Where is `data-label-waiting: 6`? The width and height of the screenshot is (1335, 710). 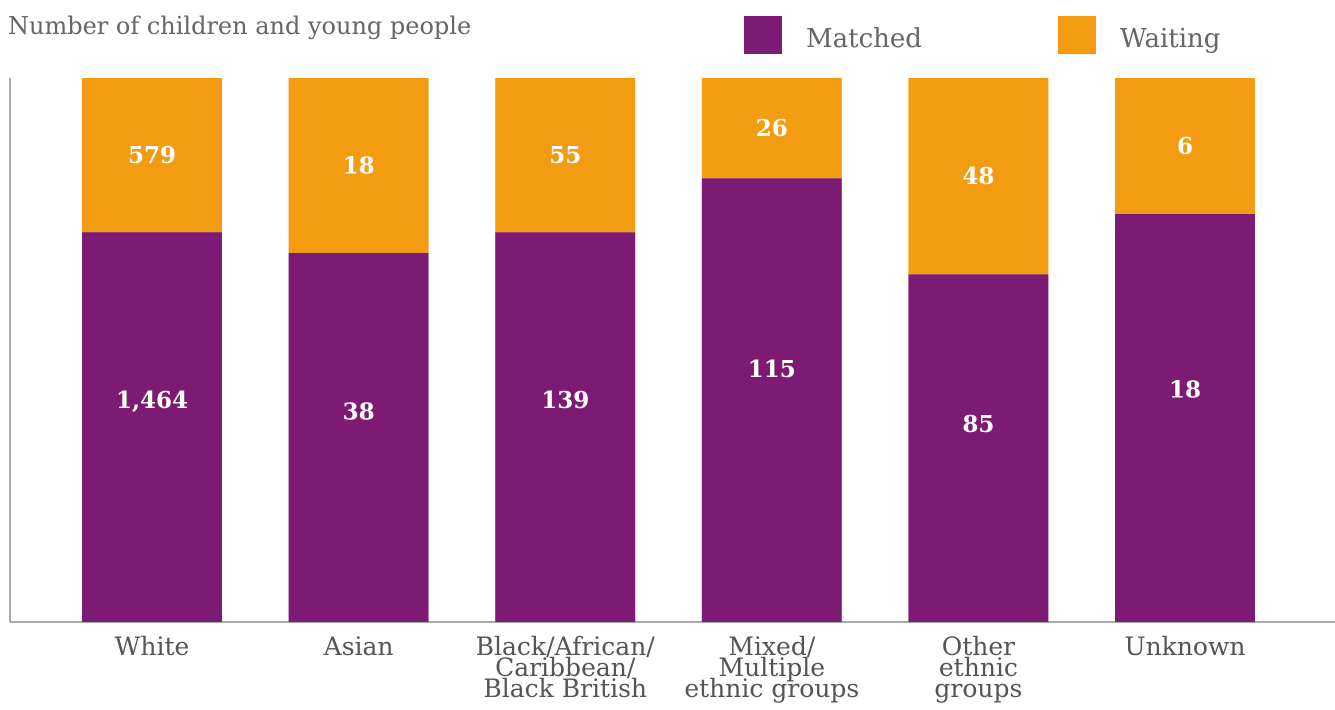 data-label-waiting: 6 is located at coordinates (1185, 146).